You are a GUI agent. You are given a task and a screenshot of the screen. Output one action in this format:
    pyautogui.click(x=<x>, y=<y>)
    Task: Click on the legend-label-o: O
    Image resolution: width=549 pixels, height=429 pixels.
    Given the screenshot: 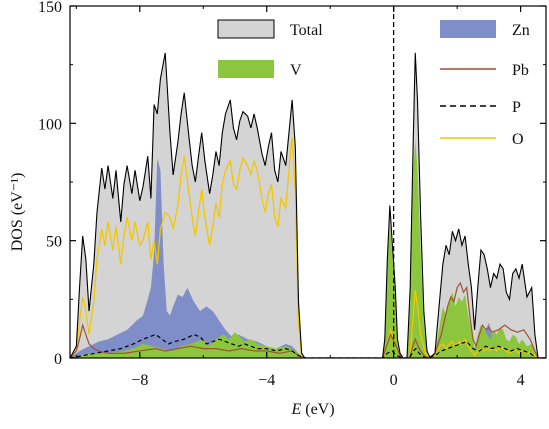 What is the action you would take?
    pyautogui.click(x=518, y=139)
    